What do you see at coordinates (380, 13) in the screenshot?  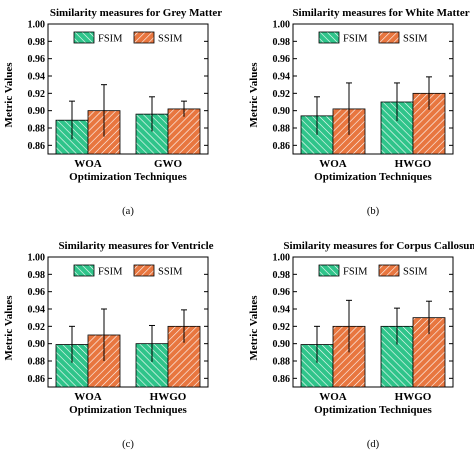 I see `chart-title: Similarity measures for White Matter` at bounding box center [380, 13].